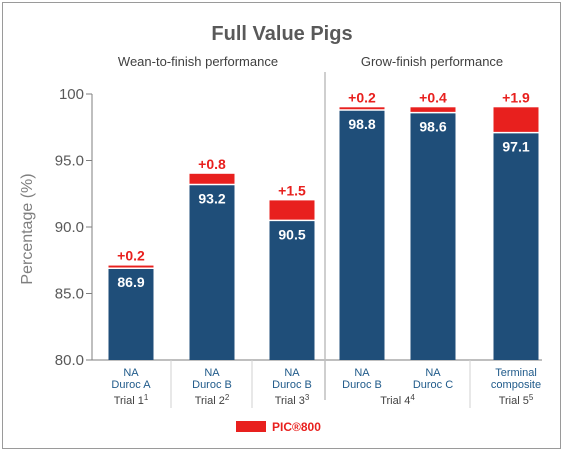 The height and width of the screenshot is (453, 565). I want to click on x-trial-label: Trial 55, so click(516, 400).